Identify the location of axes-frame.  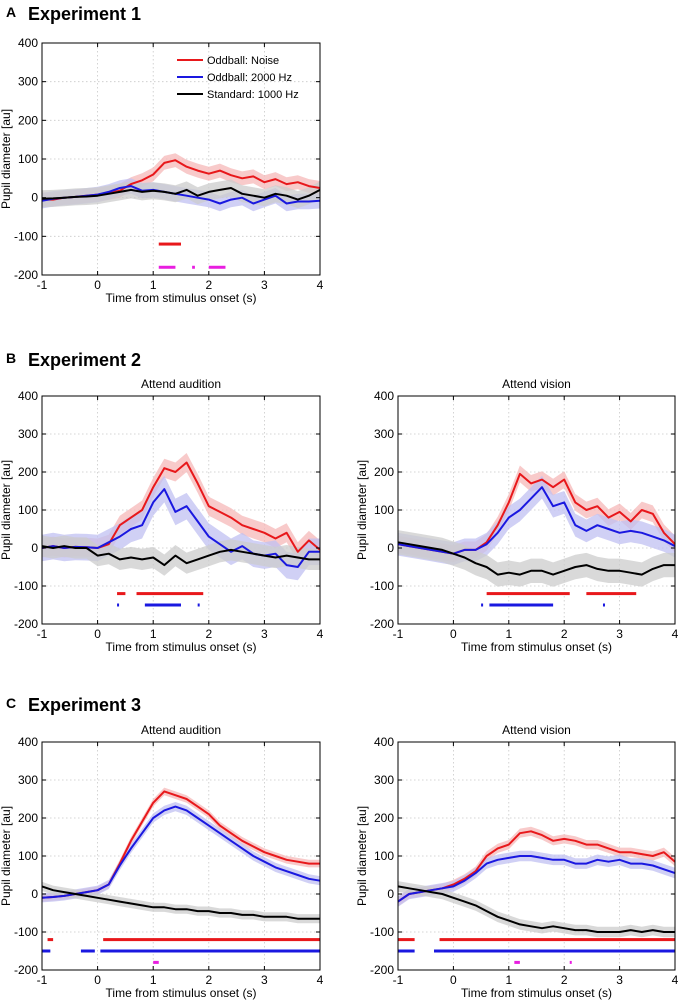
(536, 510).